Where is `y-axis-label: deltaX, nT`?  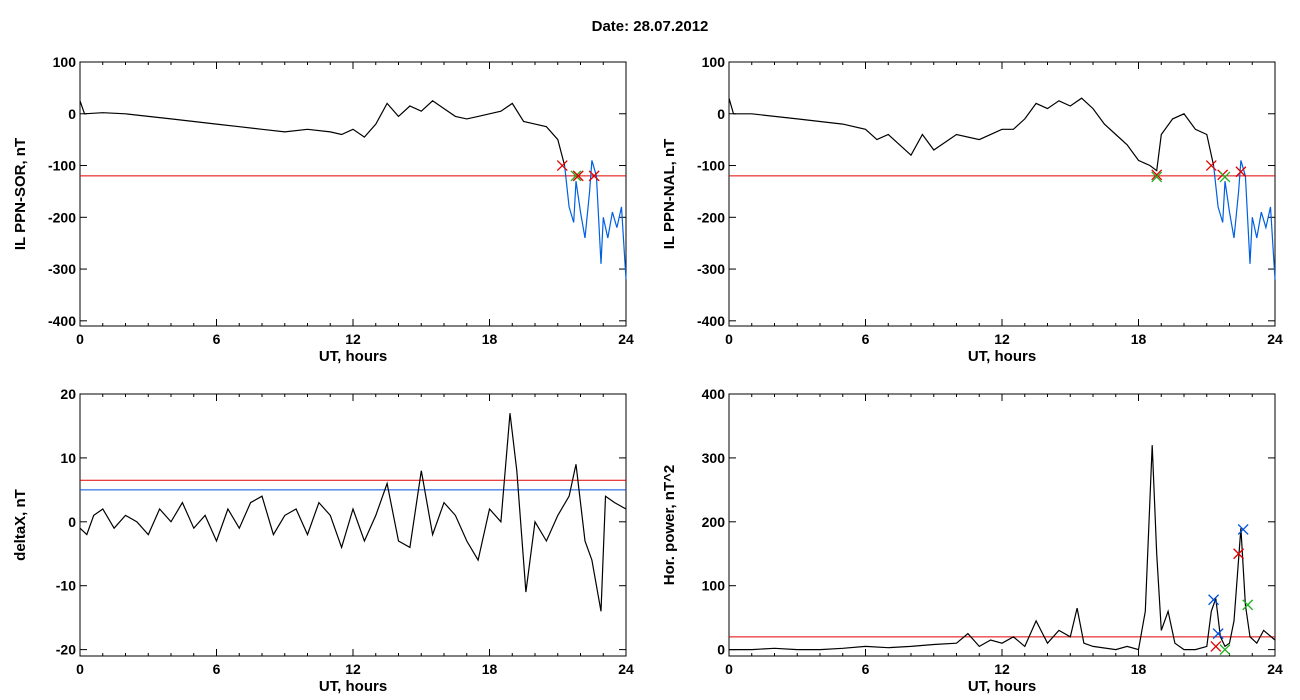 y-axis-label: deltaX, nT is located at coordinates (20, 525).